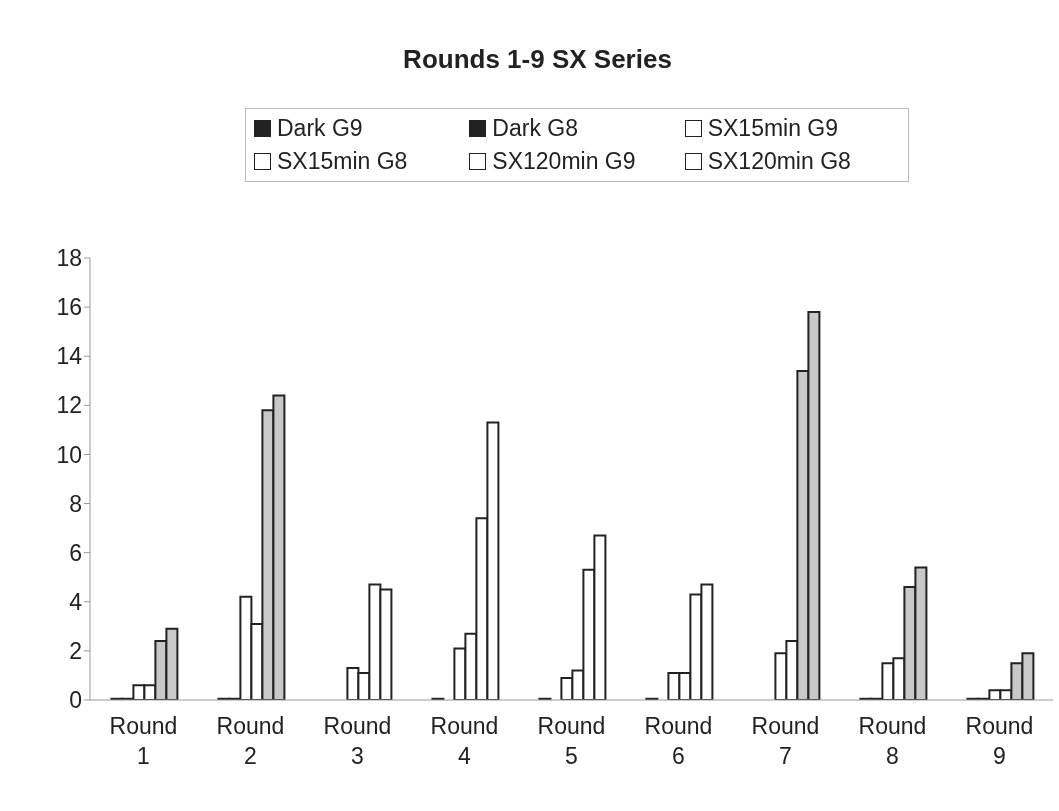 Image resolution: width=1059 pixels, height=811 pixels. Describe the element at coordinates (537, 59) in the screenshot. I see `chart-title: Rounds 1-9 SX Series` at that location.